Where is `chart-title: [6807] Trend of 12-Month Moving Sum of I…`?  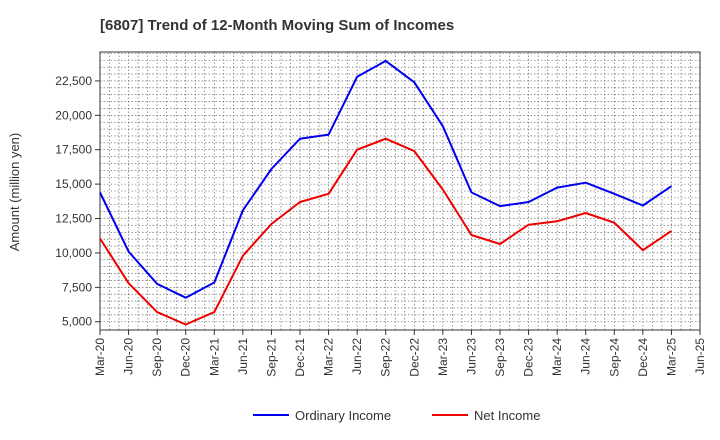 chart-title: [6807] Trend of 12-Month Moving Sum of I… is located at coordinates (277, 25).